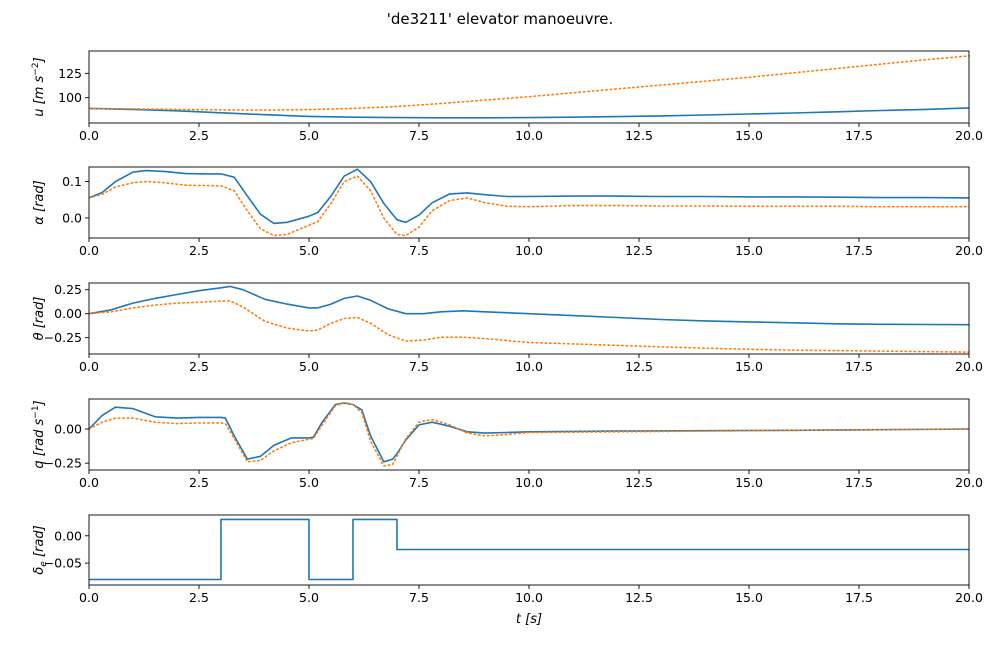 This screenshot has height=670, width=1000. Describe the element at coordinates (40, 549) in the screenshot. I see `y-axis-label: δe [rad]` at that location.